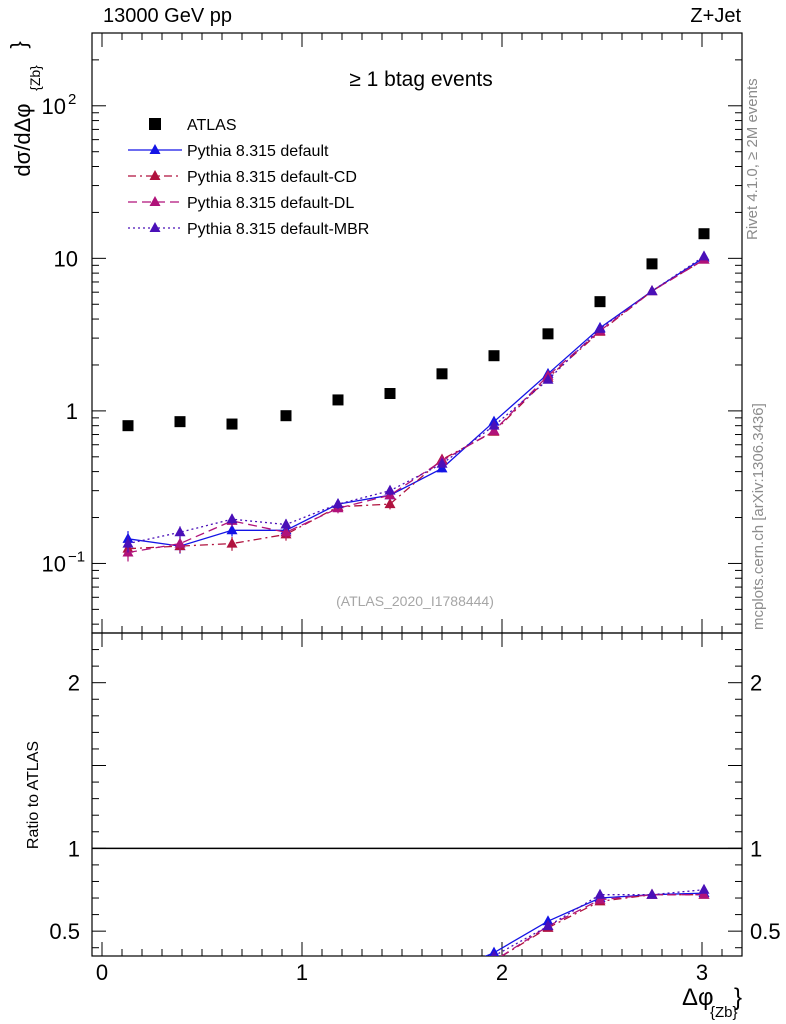 The height and width of the screenshot is (1024, 786). Describe the element at coordinates (72, 411) in the screenshot. I see `y-tick-label: 1` at that location.